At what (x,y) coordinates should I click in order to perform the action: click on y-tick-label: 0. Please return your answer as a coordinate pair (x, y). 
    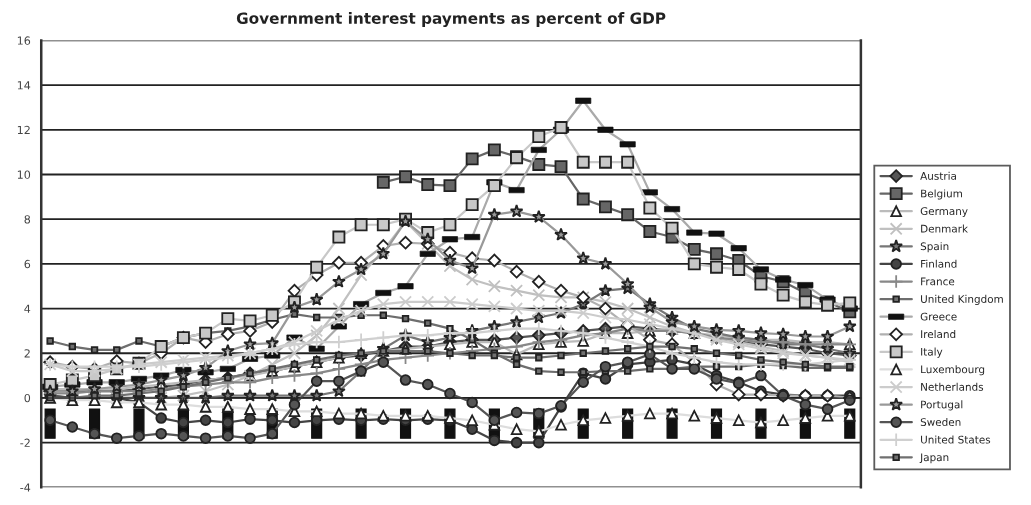
    Looking at the image, I should click on (27, 398).